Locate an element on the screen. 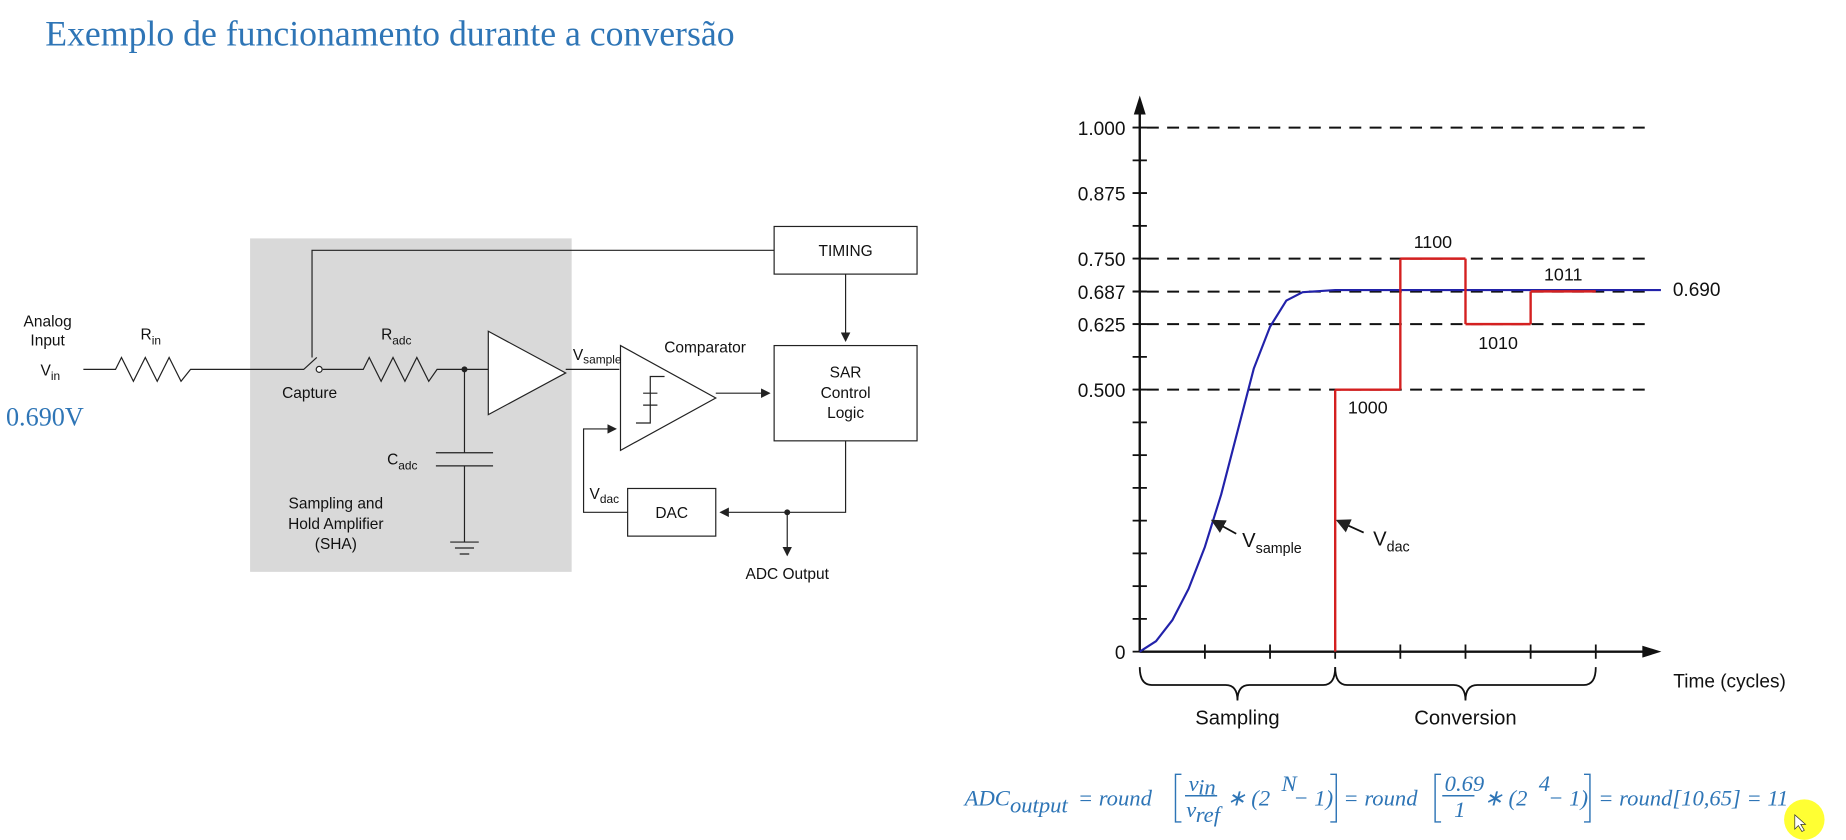 Image resolution: width=1846 pixels, height=840 pixels. label-sub: sample is located at coordinates (602, 359).